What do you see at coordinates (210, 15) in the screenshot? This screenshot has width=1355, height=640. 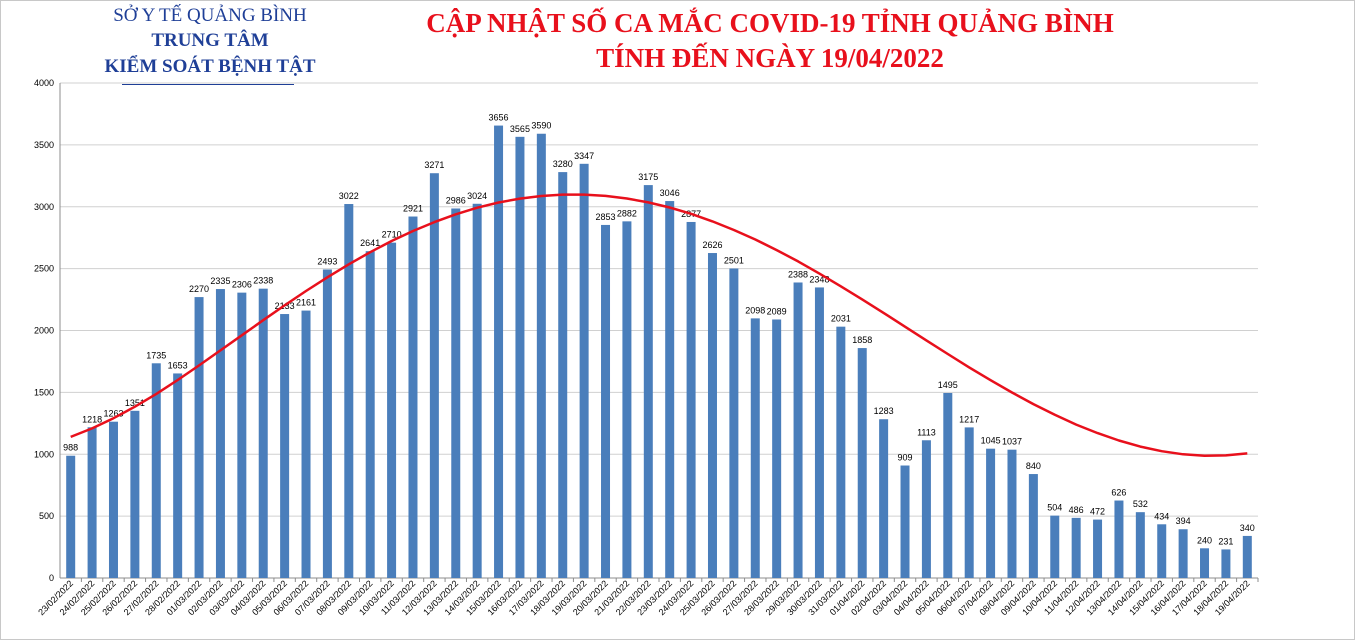 I see `org-department: SỞ Y TẾ QUẢNG BÌNH` at bounding box center [210, 15].